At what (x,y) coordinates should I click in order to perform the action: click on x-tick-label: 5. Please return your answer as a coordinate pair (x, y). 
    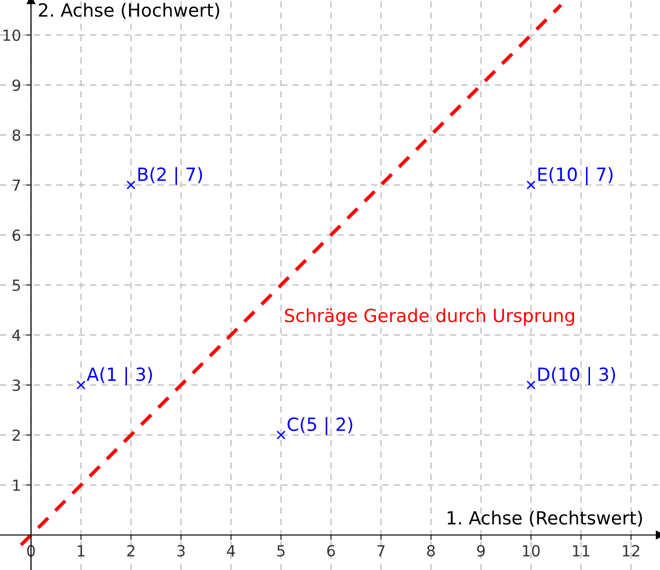
    Looking at the image, I should click on (281, 551).